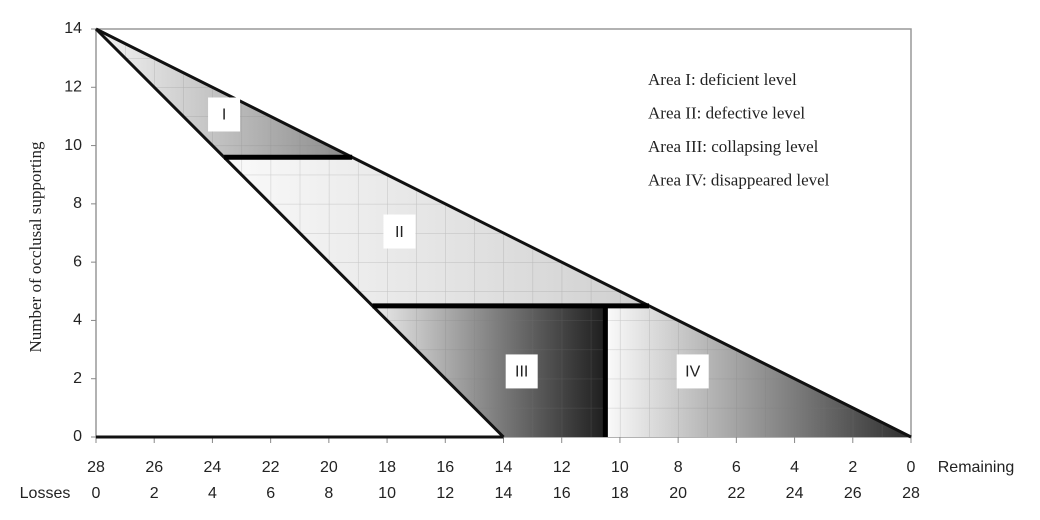 The image size is (1040, 520). What do you see at coordinates (73, 145) in the screenshot?
I see `y-tick-label: 10` at bounding box center [73, 145].